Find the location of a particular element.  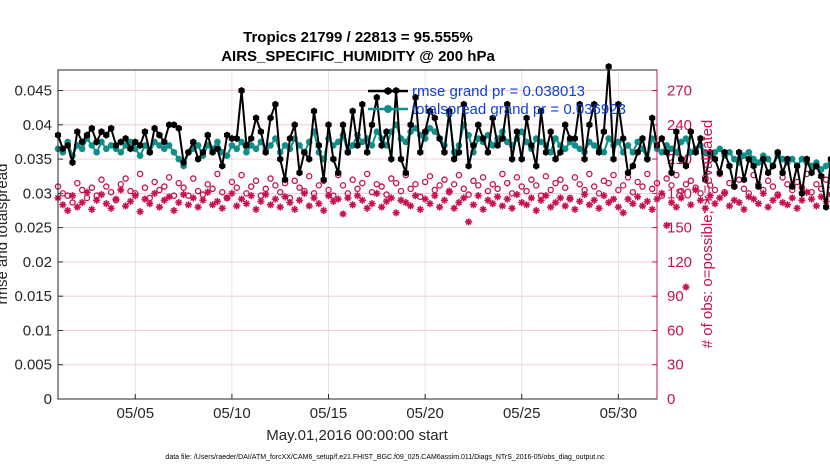

y2-tick-label: 0 is located at coordinates (671, 399).